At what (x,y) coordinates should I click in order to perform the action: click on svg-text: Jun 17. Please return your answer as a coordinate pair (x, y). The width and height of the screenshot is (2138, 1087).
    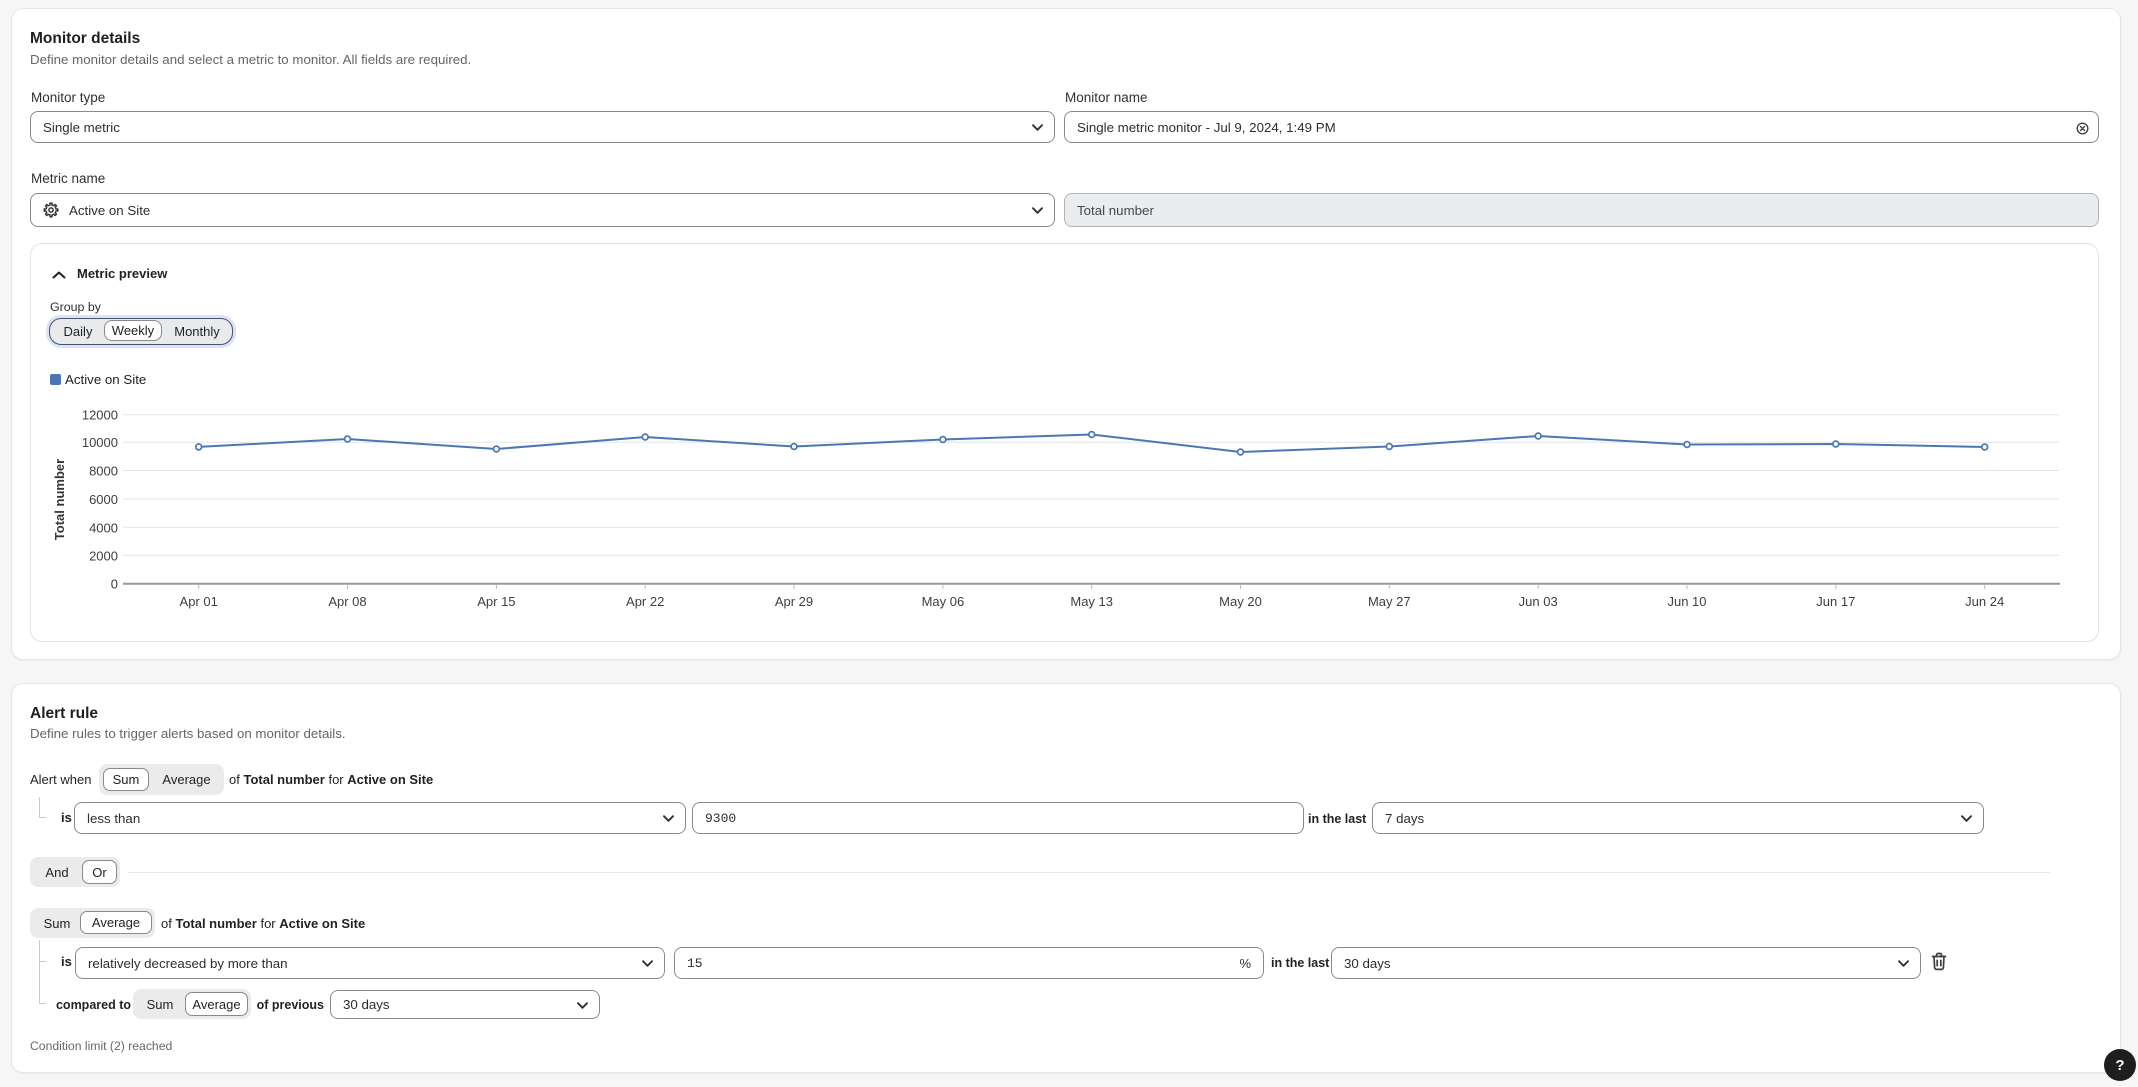
    Looking at the image, I should click on (1835, 601).